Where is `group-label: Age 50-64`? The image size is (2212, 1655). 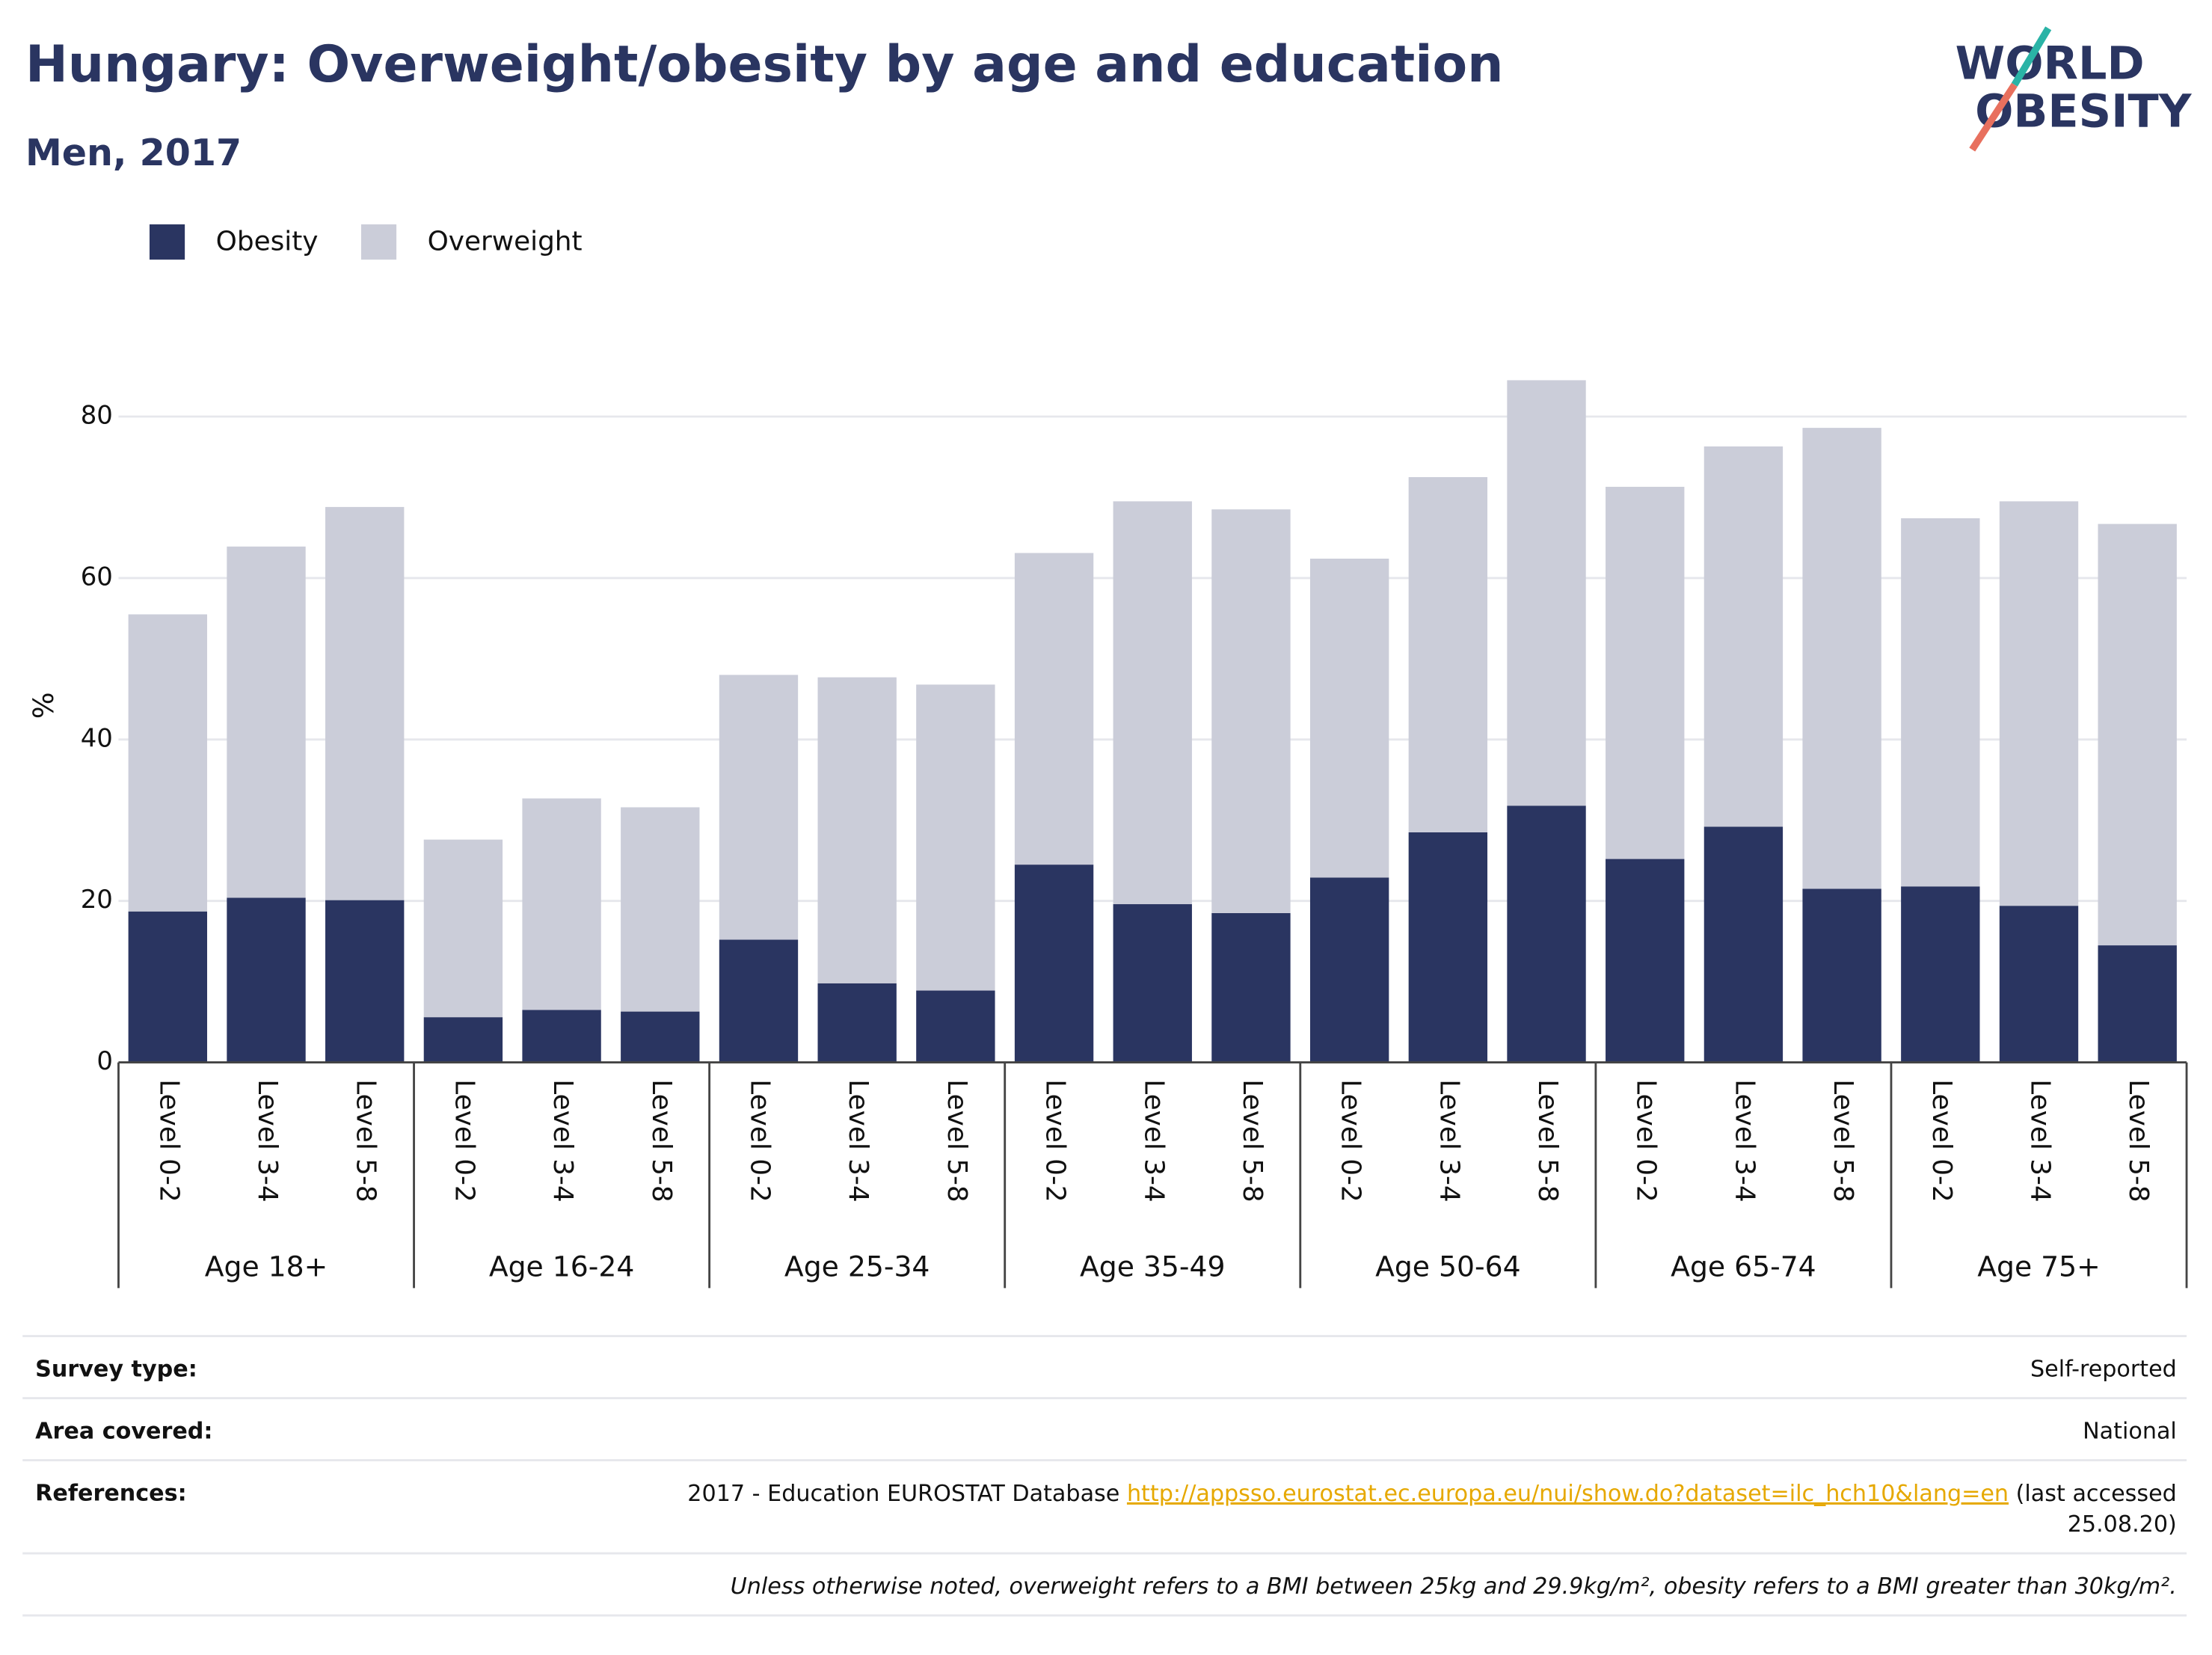 group-label: Age 50-64 is located at coordinates (1448, 1266).